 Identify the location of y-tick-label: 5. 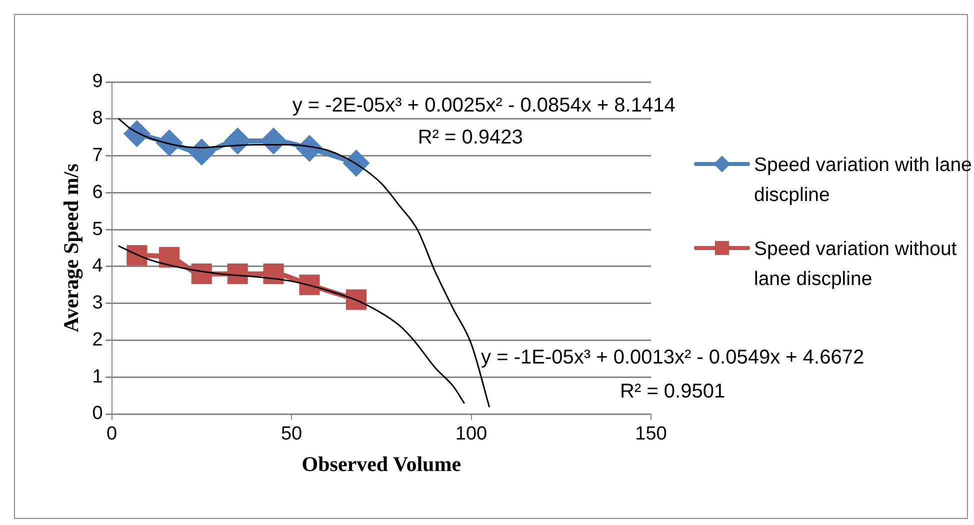
(97, 229).